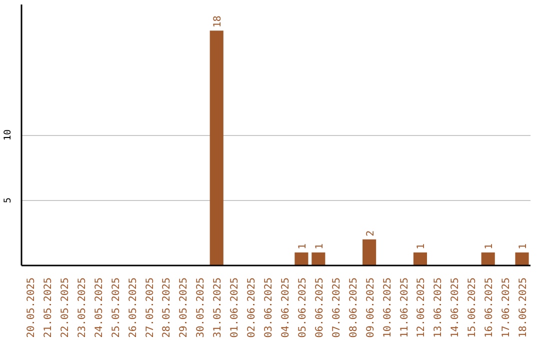 The height and width of the screenshot is (340, 540). Describe the element at coordinates (370, 233) in the screenshot. I see `data-label: 2` at that location.